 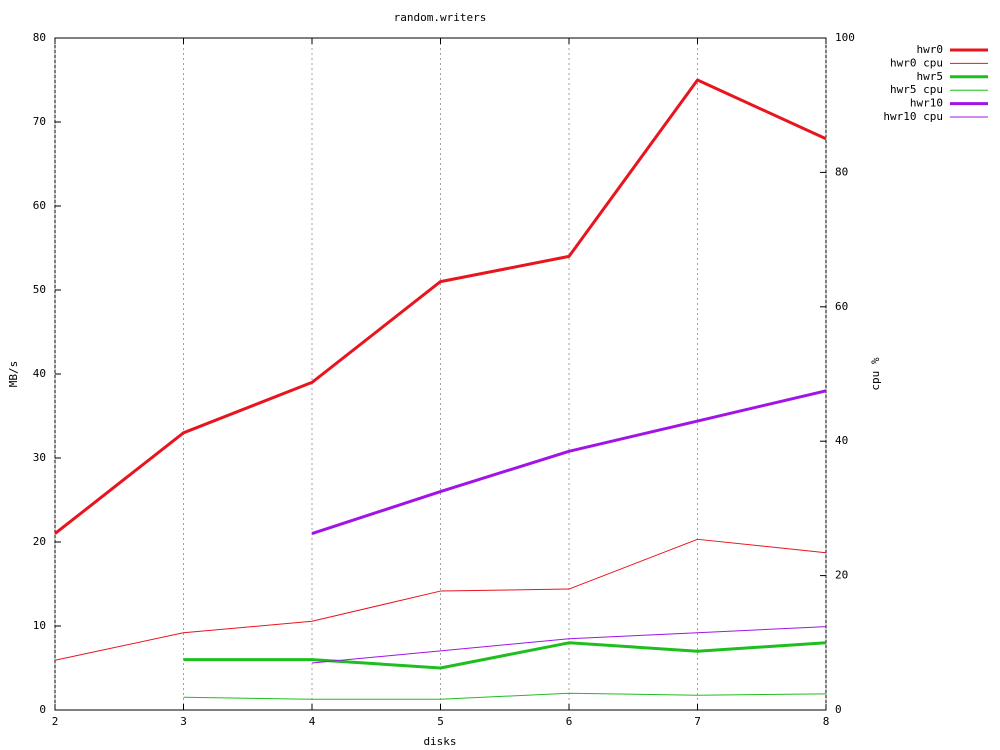 I want to click on legend-label: hwr10 cpu, so click(x=913, y=116).